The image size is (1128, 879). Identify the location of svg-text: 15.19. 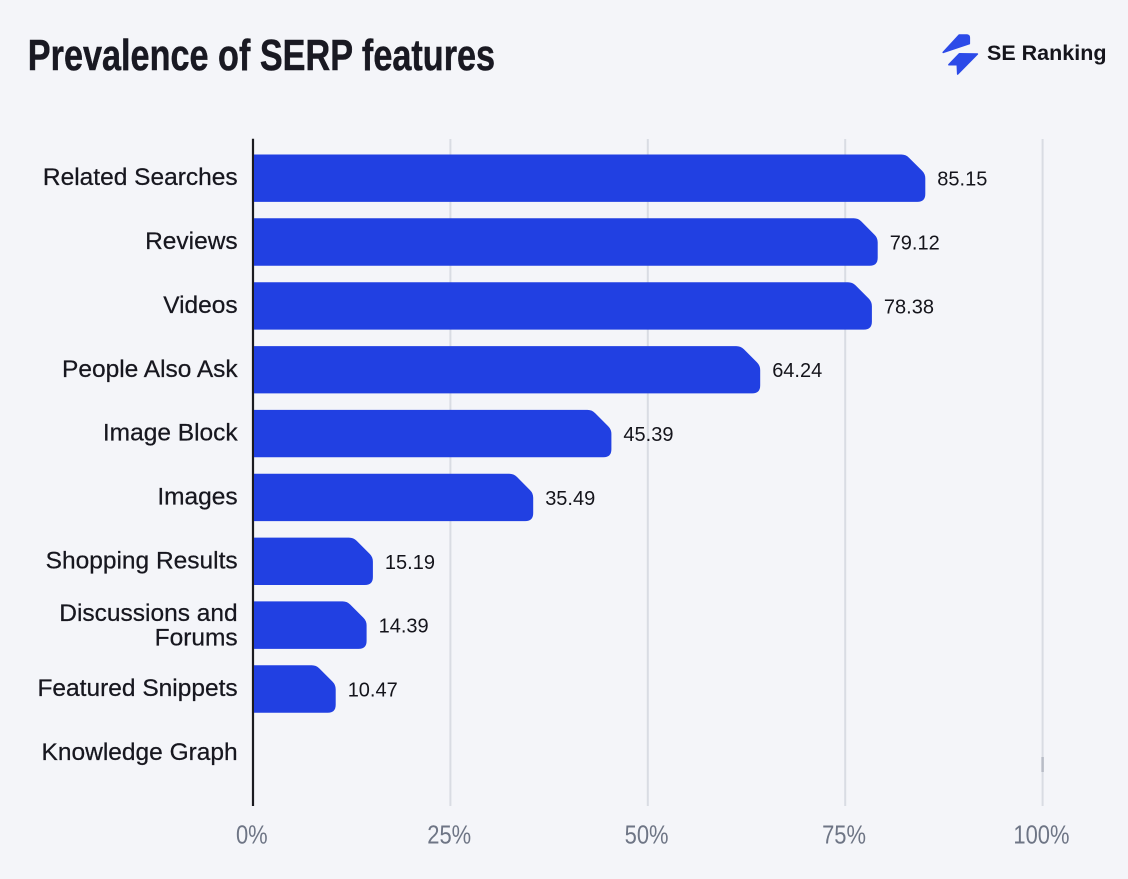
(410, 563).